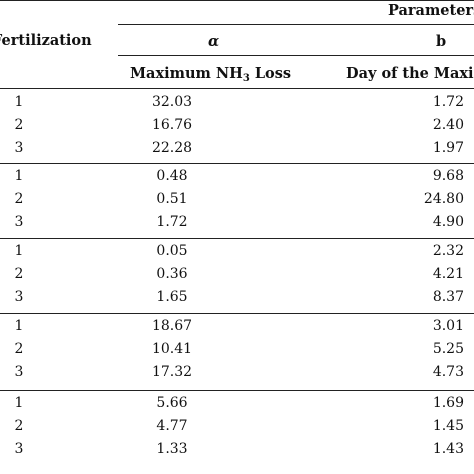  Describe the element at coordinates (237, 88) in the screenshot. I see `header-bottom-rule` at that location.